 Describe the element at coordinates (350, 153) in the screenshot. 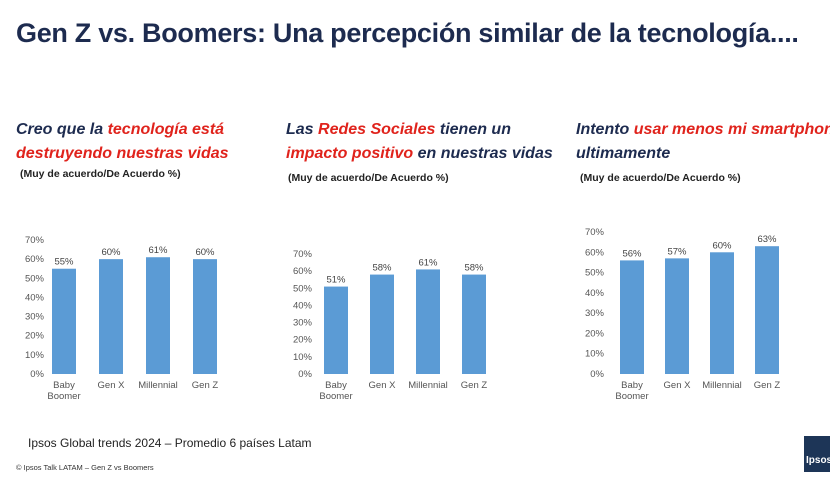

I see `heading-highlight: impacto positivo` at that location.